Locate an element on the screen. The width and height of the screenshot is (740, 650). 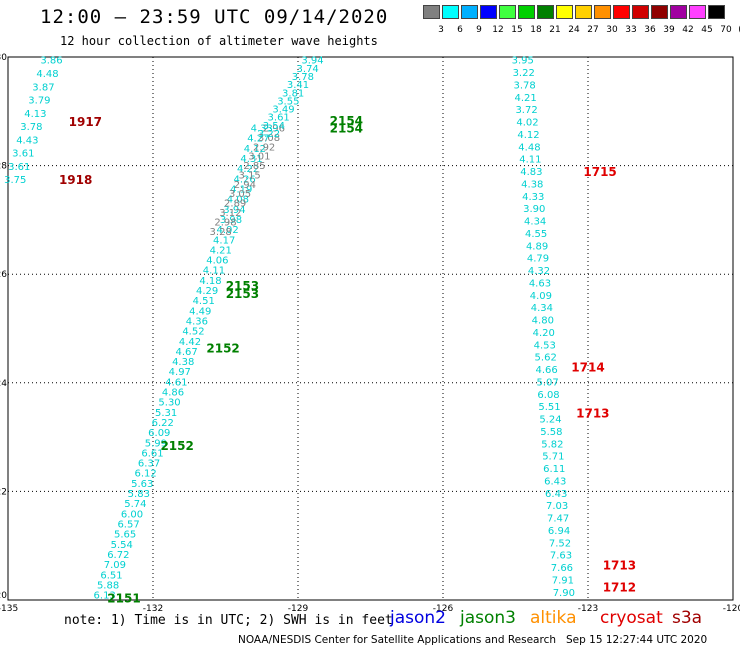
swh-value: 3.74 is located at coordinates (308, 69).